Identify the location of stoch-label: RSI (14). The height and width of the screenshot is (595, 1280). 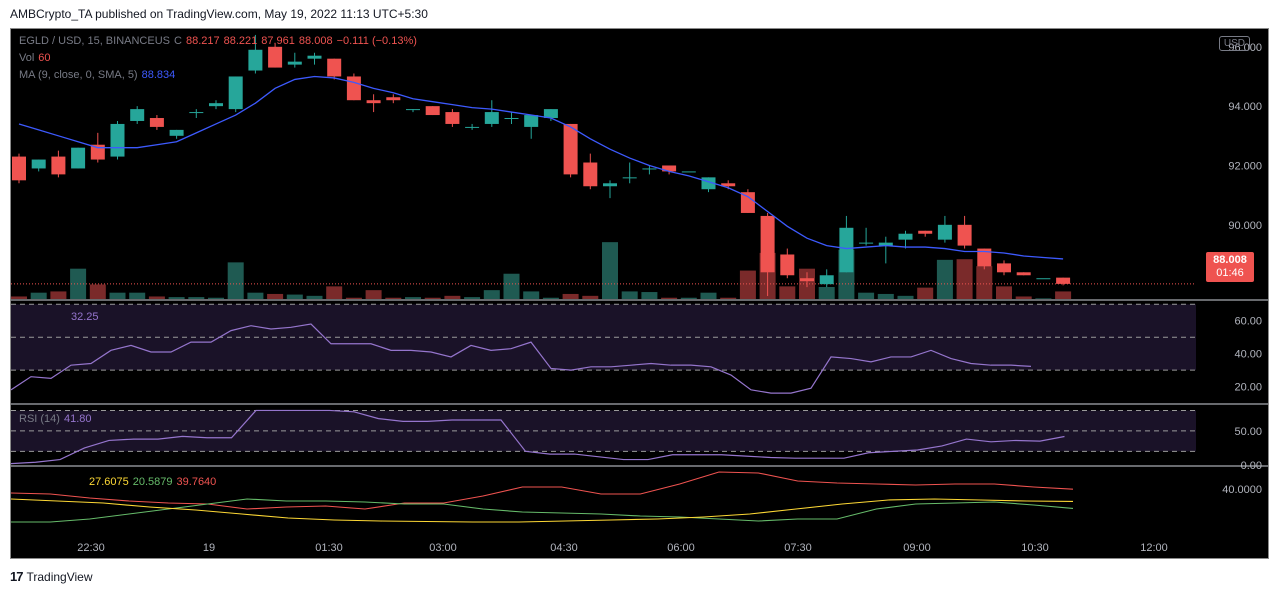
(39, 419).